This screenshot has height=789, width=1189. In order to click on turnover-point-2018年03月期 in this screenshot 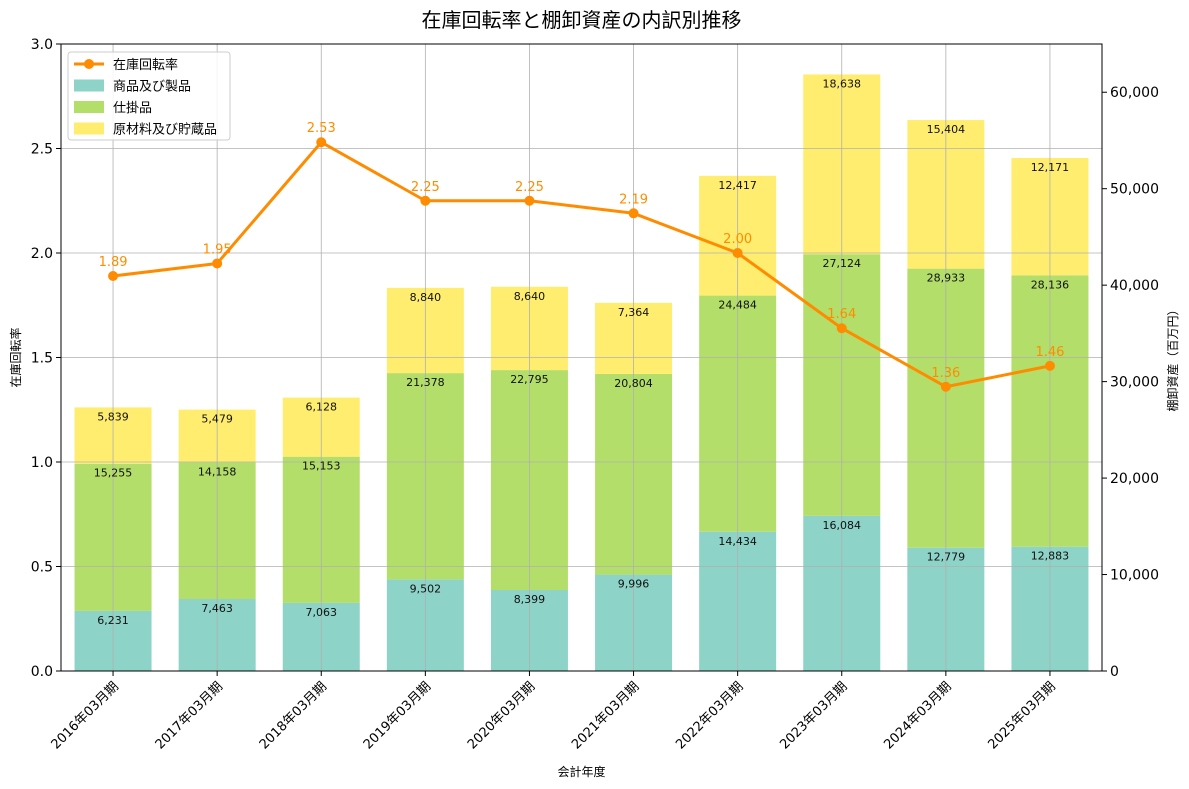, I will do `click(321, 142)`.